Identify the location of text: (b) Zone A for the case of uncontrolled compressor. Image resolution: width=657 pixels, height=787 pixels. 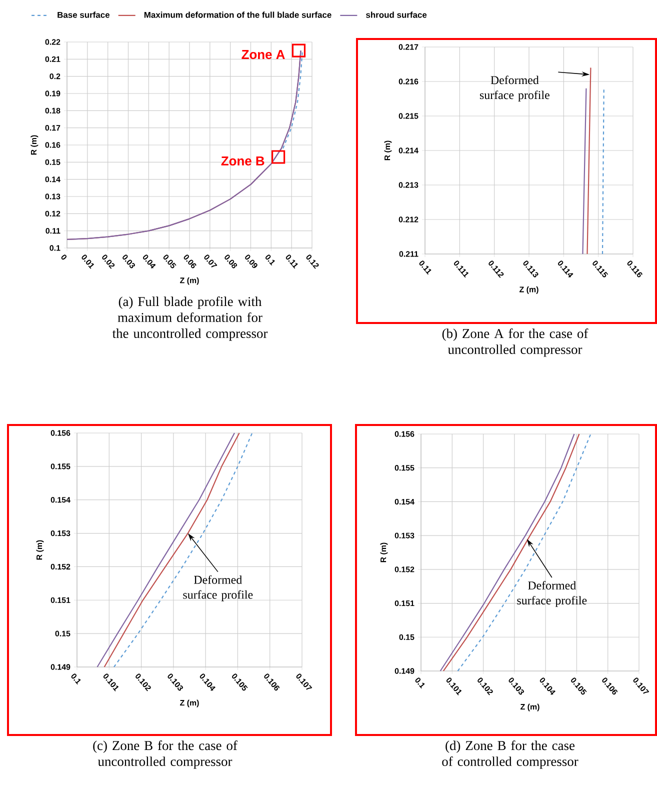
(515, 342).